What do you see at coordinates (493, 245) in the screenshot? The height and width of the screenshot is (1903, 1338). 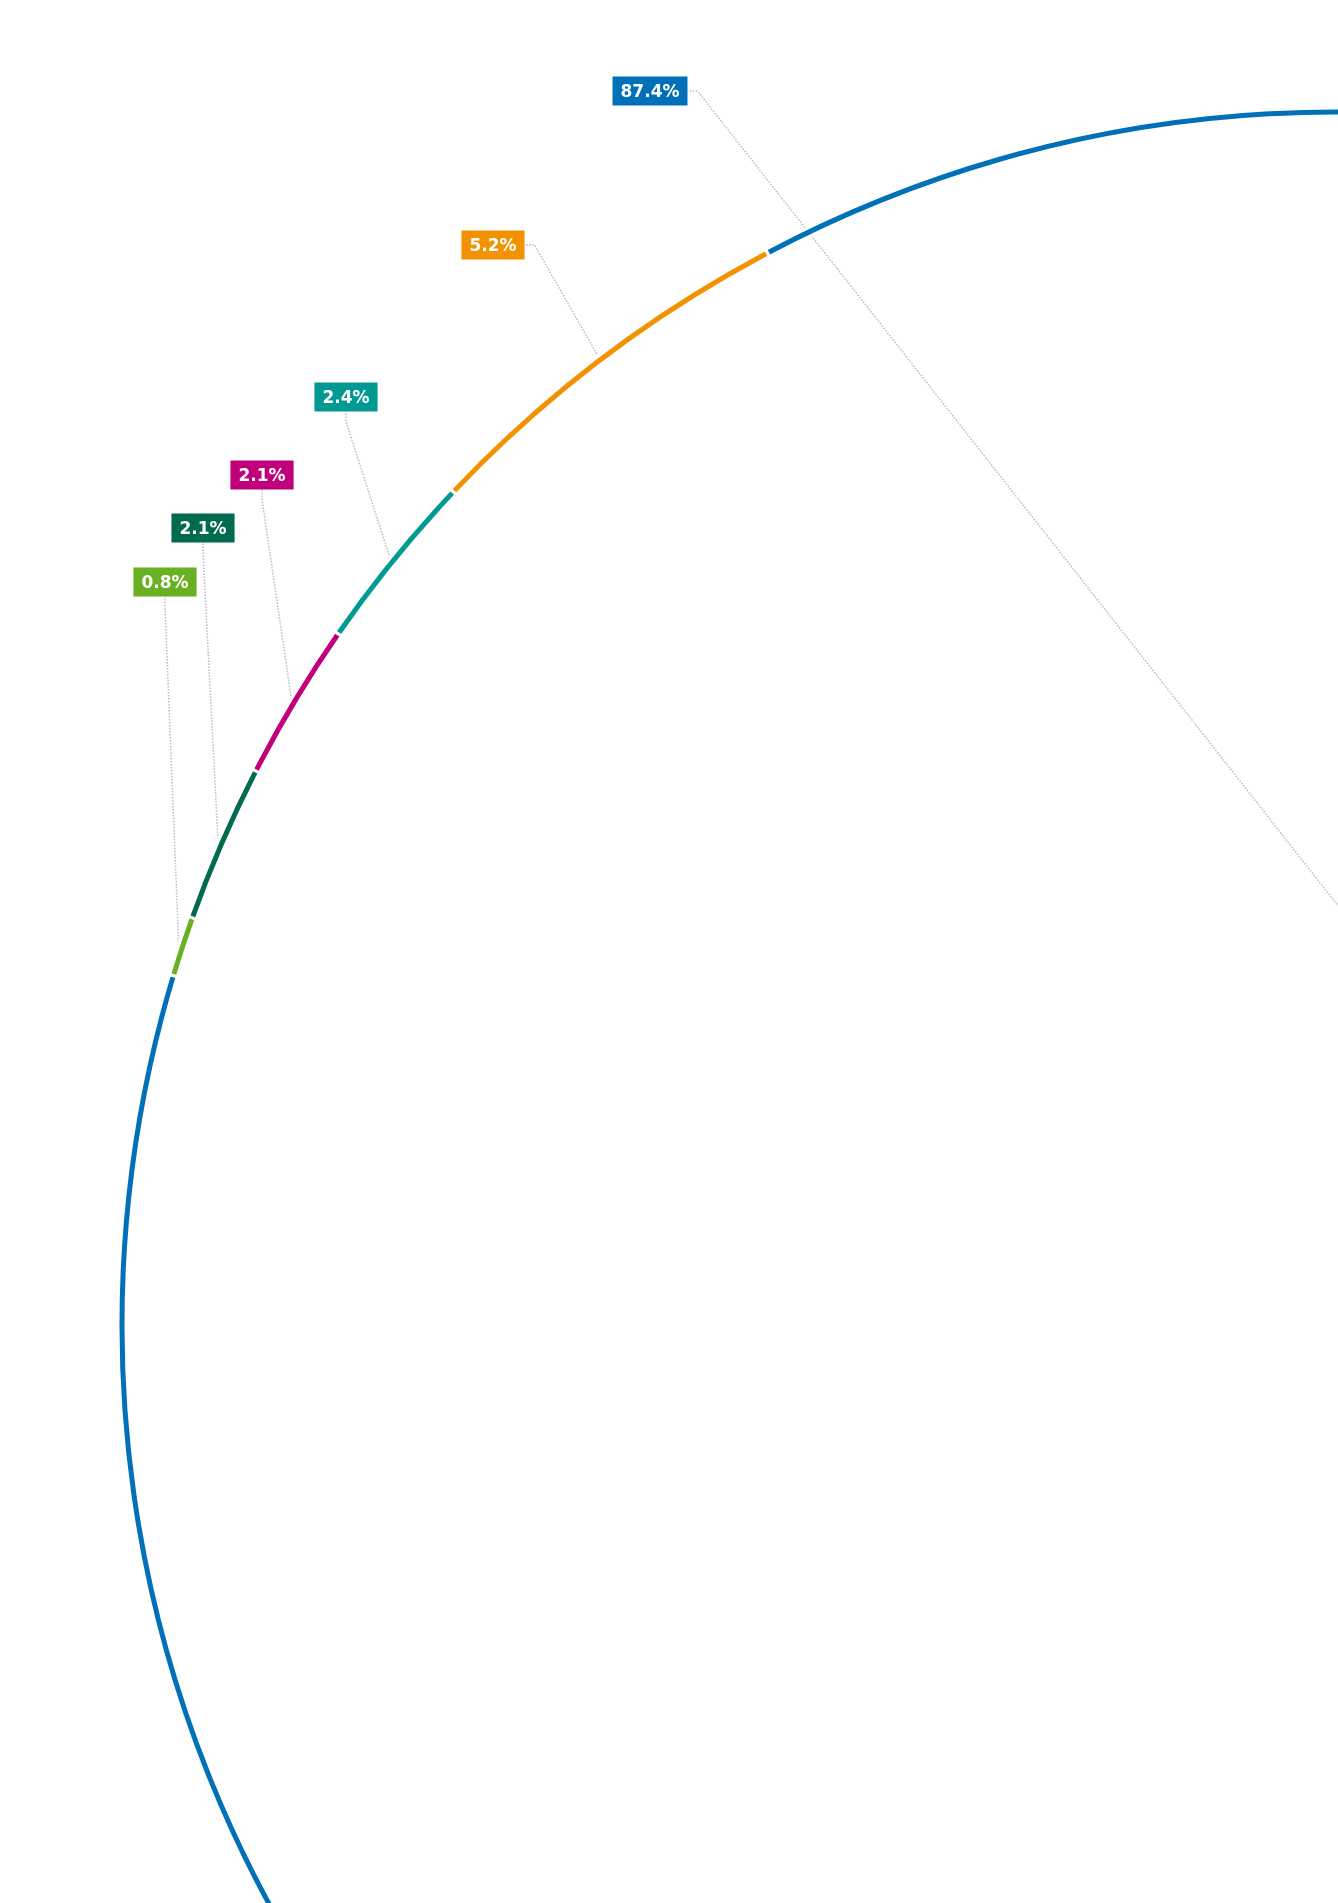 I see `data-label: 5.2%` at bounding box center [493, 245].